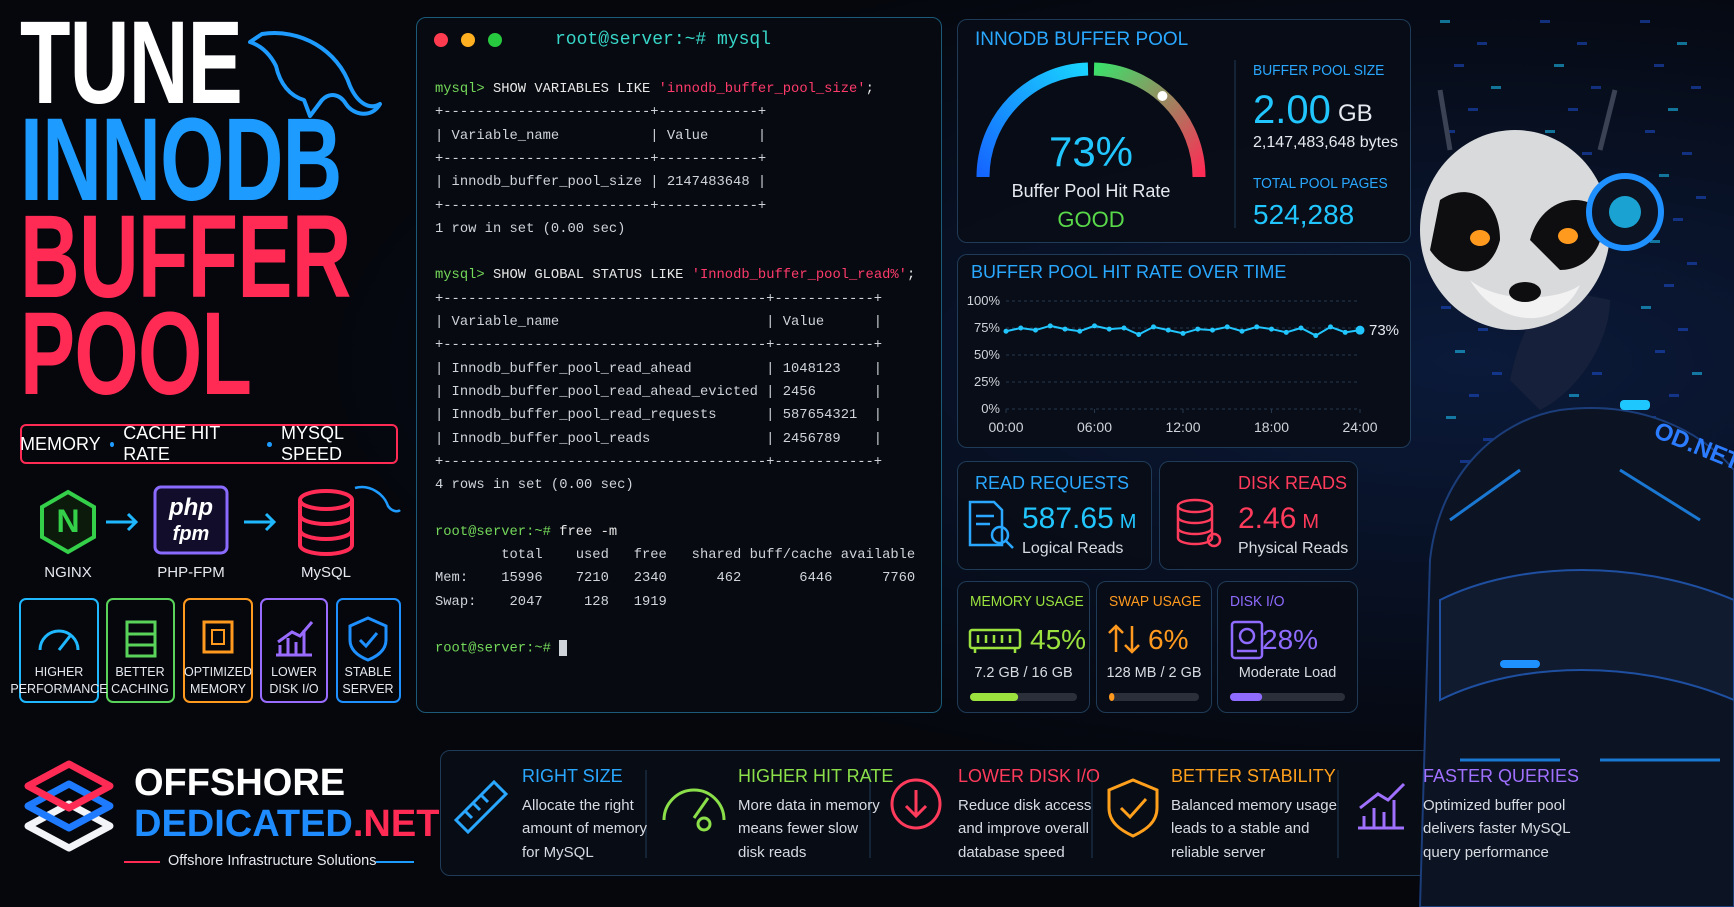 The height and width of the screenshot is (907, 1734). I want to click on card-value: 2.46 M, so click(1279, 518).